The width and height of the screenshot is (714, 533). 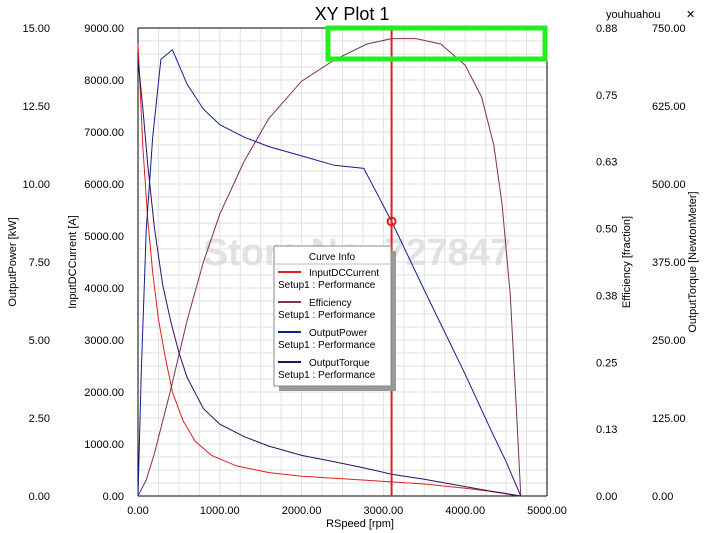 What do you see at coordinates (104, 185) in the screenshot?
I see `y-tick-label: 6000.00` at bounding box center [104, 185].